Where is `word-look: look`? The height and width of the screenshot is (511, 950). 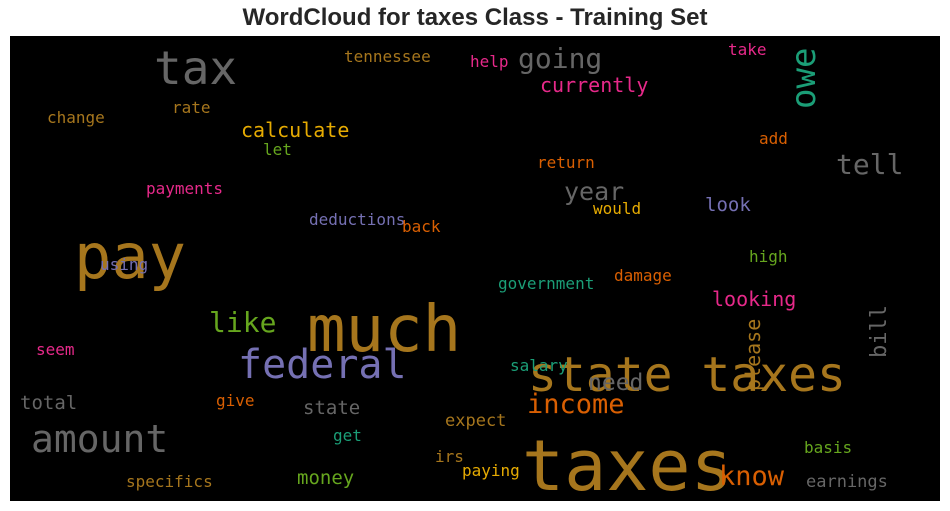 word-look: look is located at coordinates (728, 205).